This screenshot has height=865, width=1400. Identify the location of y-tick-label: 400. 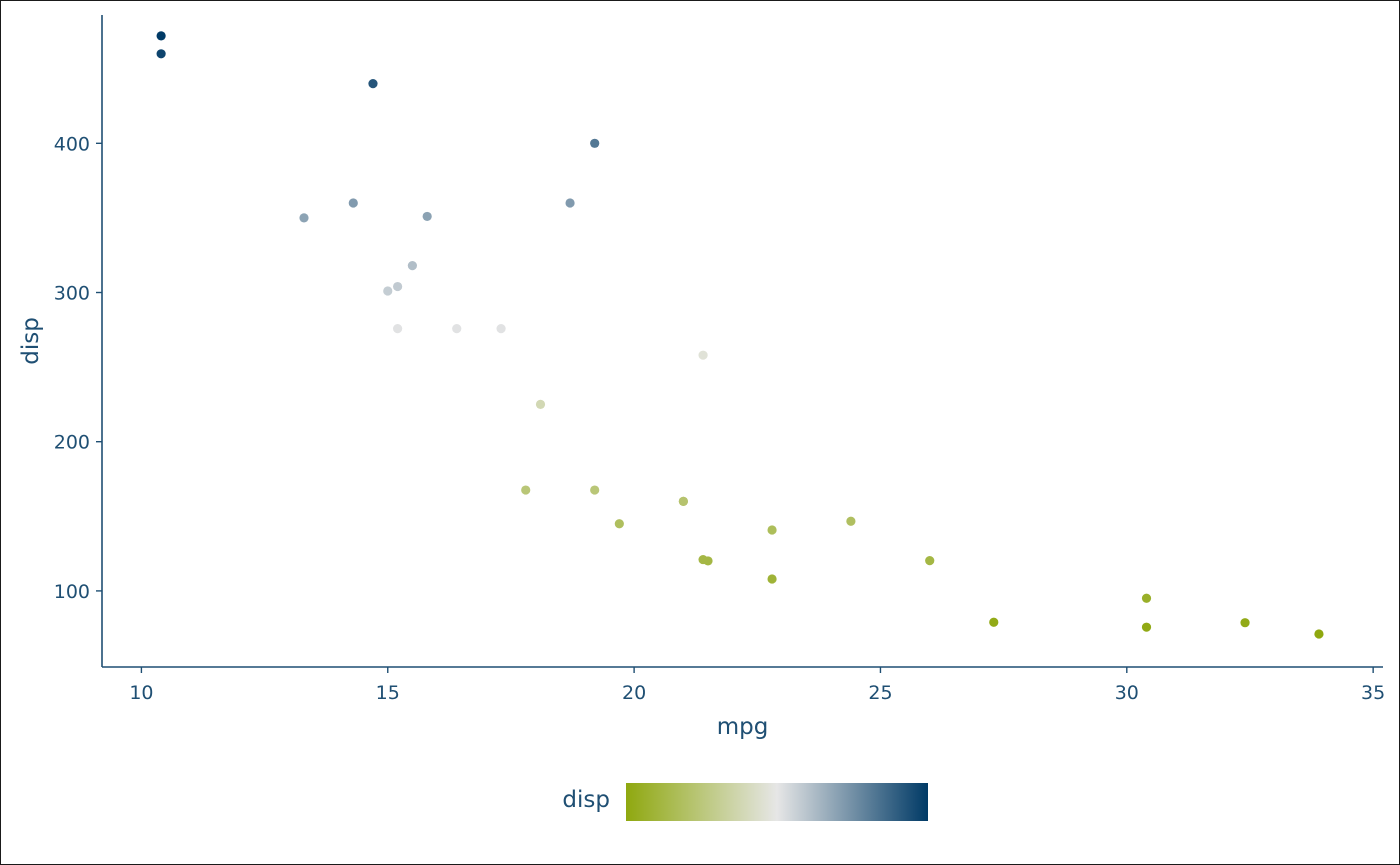
(72, 144).